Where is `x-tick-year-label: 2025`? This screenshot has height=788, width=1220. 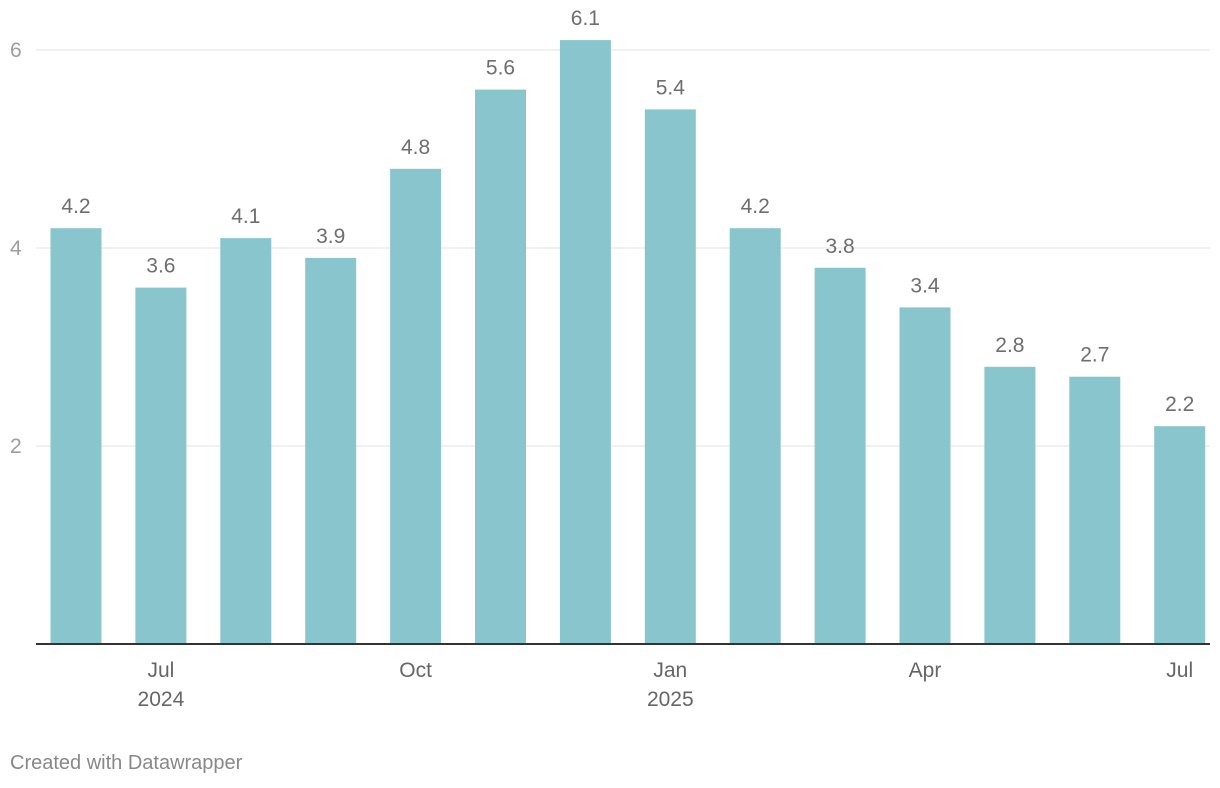
x-tick-year-label: 2025 is located at coordinates (670, 699).